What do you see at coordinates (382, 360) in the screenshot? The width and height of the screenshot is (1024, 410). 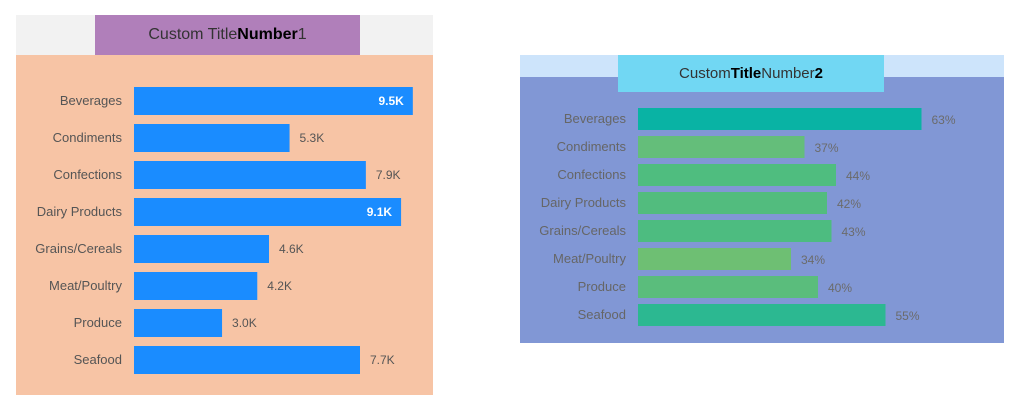 I see `chart-1-data-label: 7.7K` at bounding box center [382, 360].